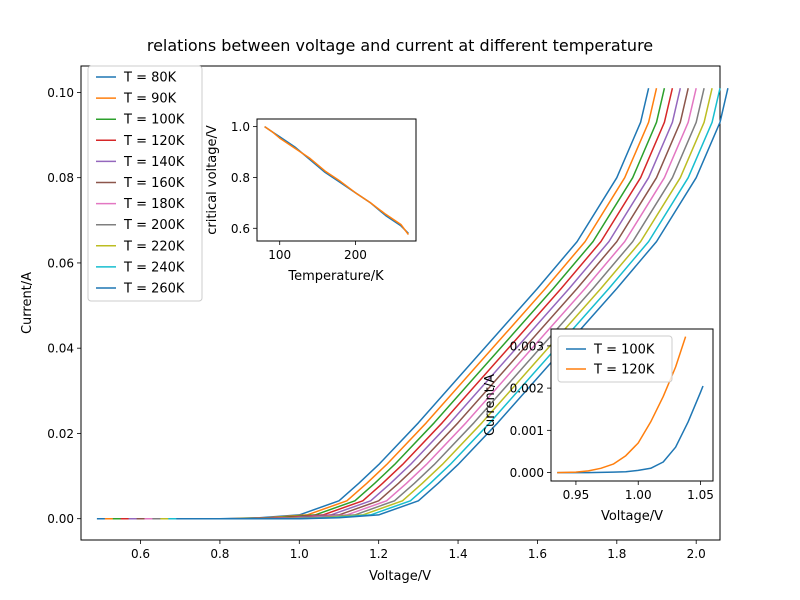 The image size is (800, 600). What do you see at coordinates (335, 276) in the screenshot?
I see `inset-temperature-x-axis-label: Temperature/K` at bounding box center [335, 276].